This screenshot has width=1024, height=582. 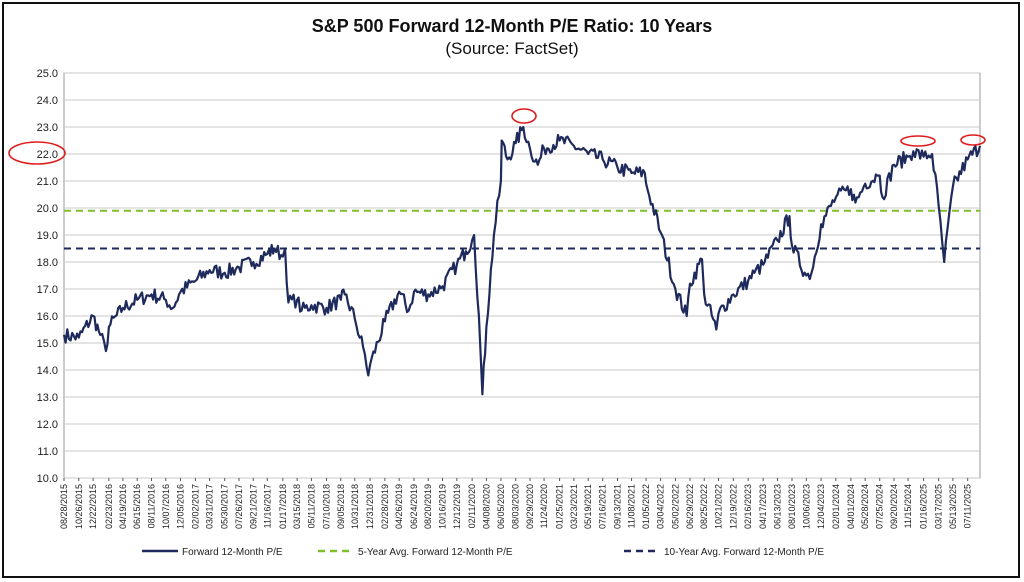 What do you see at coordinates (109, 506) in the screenshot?
I see `x-tick-label: 02/23/2016` at bounding box center [109, 506].